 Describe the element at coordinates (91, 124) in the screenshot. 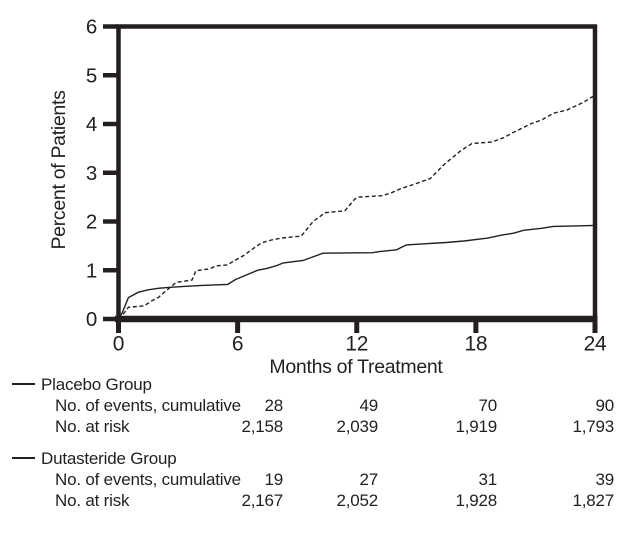

I see `y-tick-label: 4` at that location.